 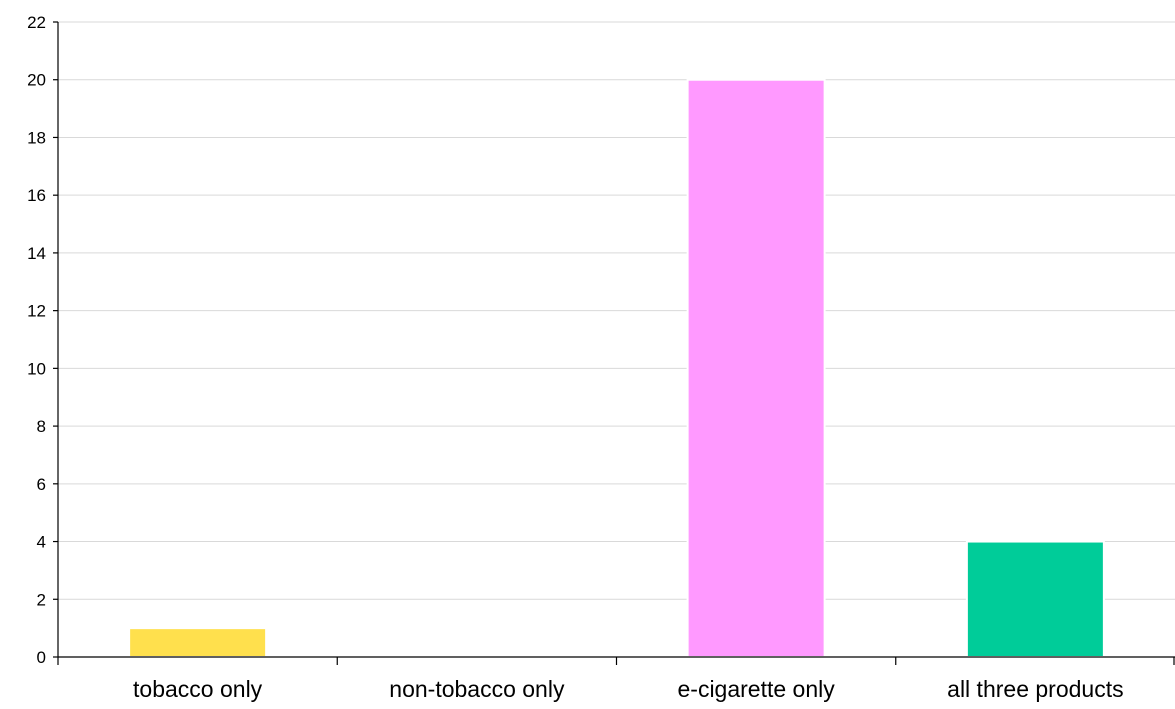 What do you see at coordinates (36, 311) in the screenshot?
I see `y-tick-label: 12` at bounding box center [36, 311].